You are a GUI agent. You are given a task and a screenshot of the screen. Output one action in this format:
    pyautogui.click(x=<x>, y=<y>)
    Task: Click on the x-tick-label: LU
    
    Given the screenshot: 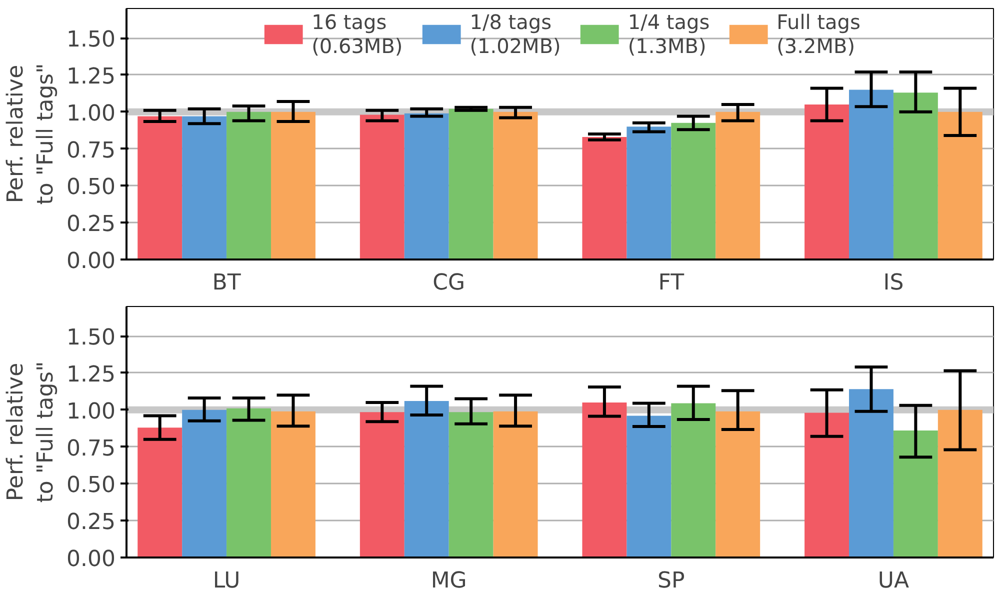 What is the action you would take?
    pyautogui.click(x=226, y=581)
    